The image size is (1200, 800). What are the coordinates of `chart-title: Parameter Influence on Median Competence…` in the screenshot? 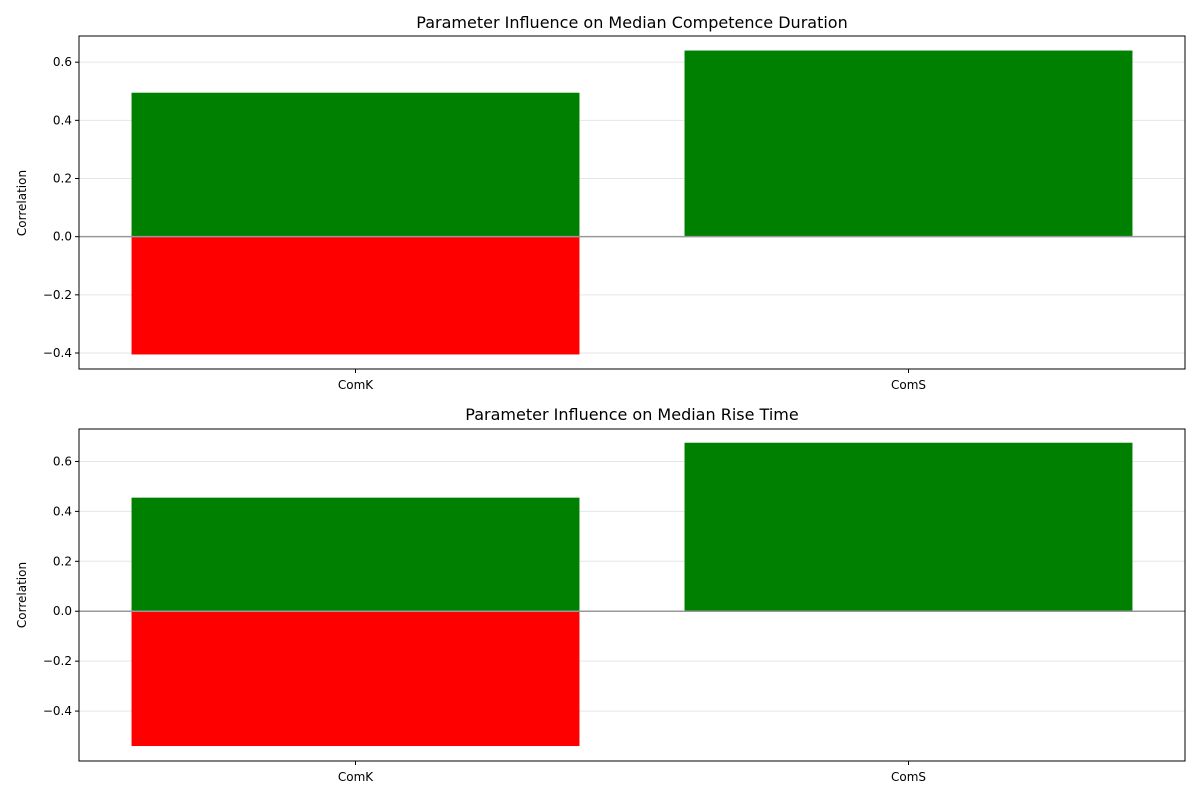 It's located at (631, 22).